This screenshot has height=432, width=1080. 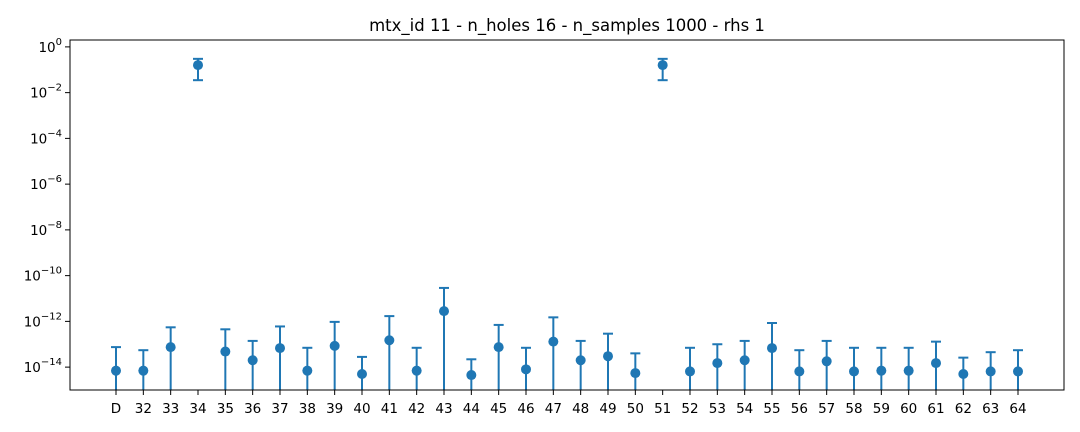 What do you see at coordinates (580, 409) in the screenshot?
I see `x-tick-label: 48` at bounding box center [580, 409].